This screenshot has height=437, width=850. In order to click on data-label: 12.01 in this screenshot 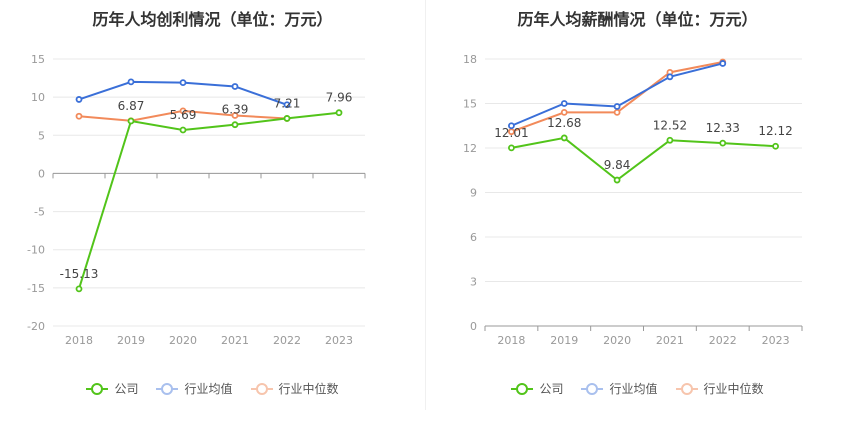, I will do `click(511, 133)`.